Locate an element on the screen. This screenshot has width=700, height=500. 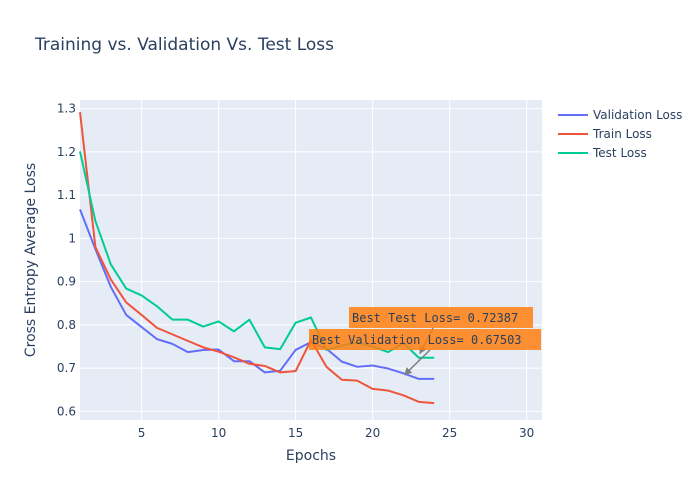
legend-label: Train Loss is located at coordinates (622, 134).